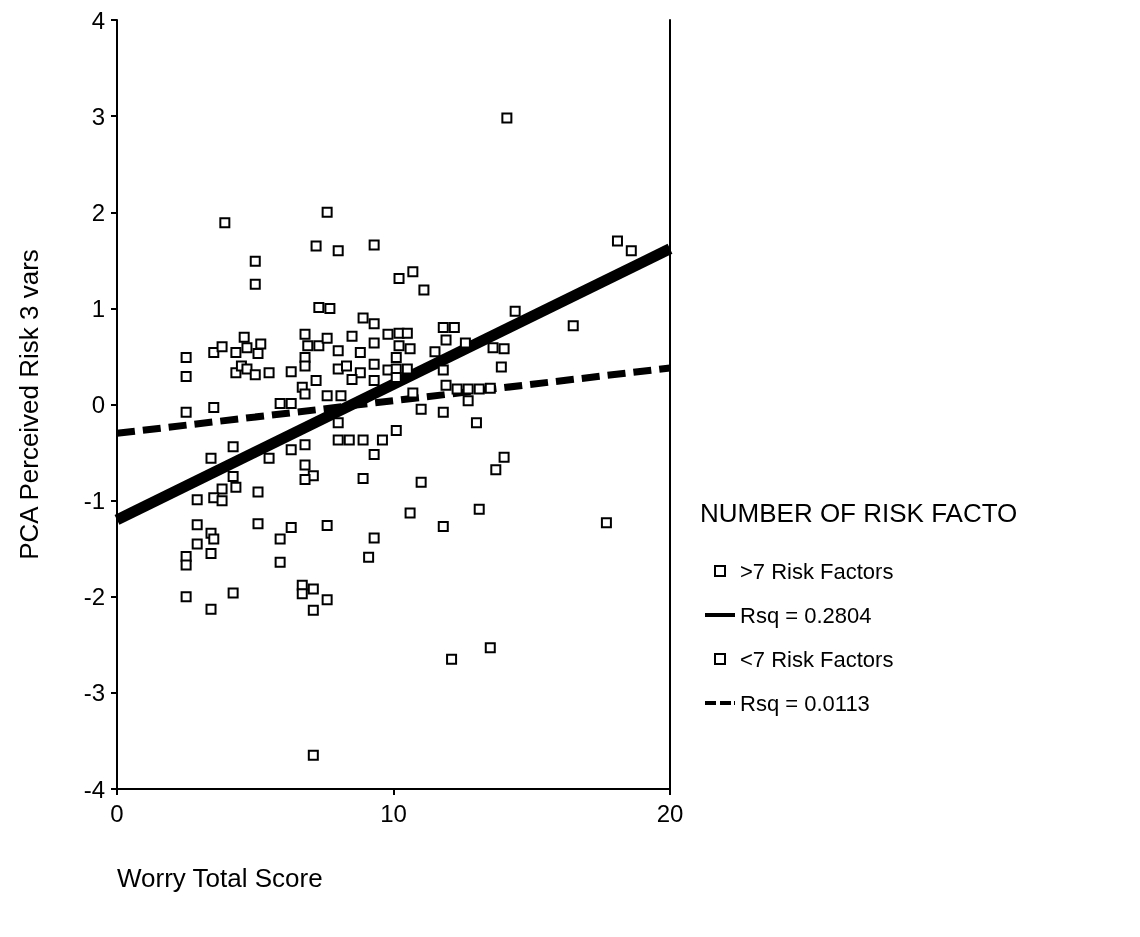  What do you see at coordinates (98, 116) in the screenshot?
I see `y-tick-label: 3` at bounding box center [98, 116].